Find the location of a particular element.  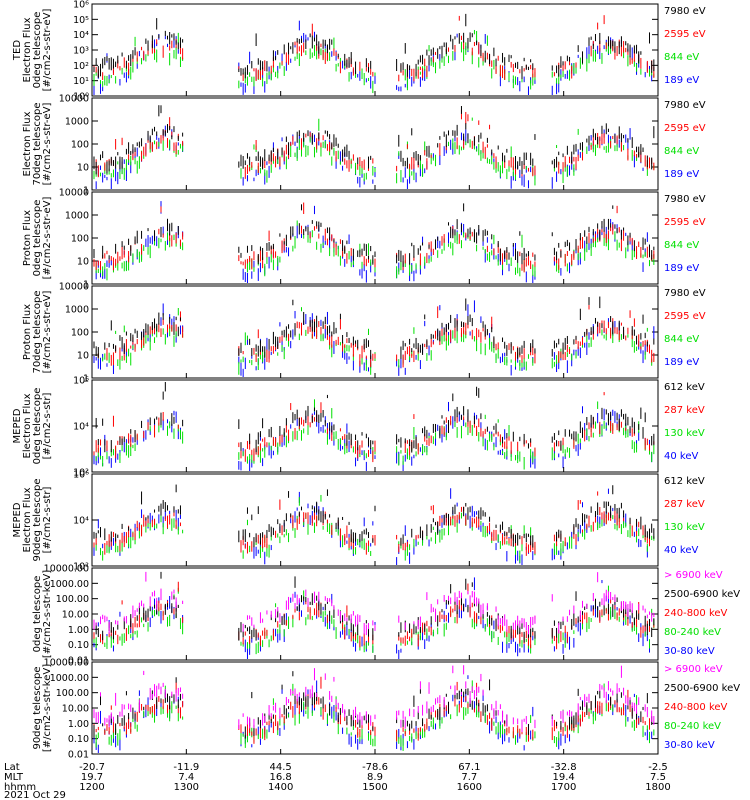

y-tick-label: 10⁰ is located at coordinates (81, 97).